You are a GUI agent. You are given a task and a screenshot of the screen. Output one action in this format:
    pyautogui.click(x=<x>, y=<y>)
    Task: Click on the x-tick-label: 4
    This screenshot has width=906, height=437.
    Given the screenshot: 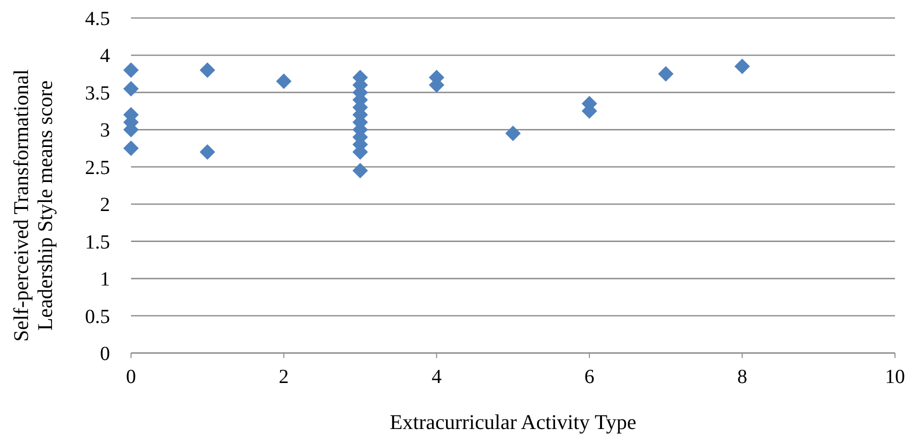 What is the action you would take?
    pyautogui.click(x=437, y=377)
    